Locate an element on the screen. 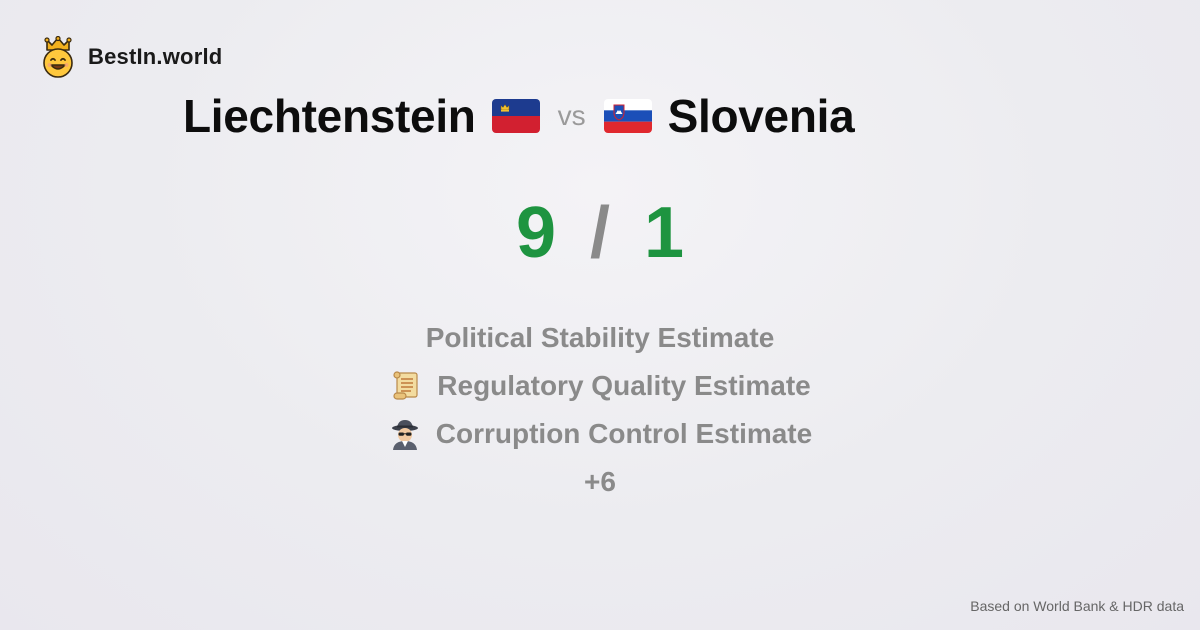 Image resolution: width=1200 pixels, height=630 pixels. metric-label: Political Stability Estimate is located at coordinates (600, 337).